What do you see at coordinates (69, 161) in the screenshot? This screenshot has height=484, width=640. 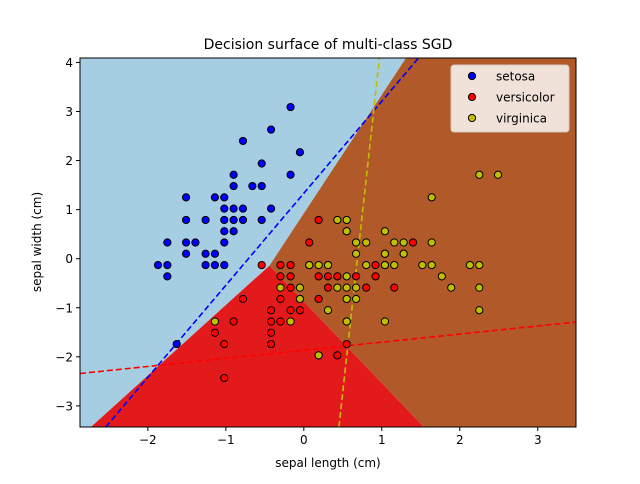 I see `y-tick-label: 2` at bounding box center [69, 161].